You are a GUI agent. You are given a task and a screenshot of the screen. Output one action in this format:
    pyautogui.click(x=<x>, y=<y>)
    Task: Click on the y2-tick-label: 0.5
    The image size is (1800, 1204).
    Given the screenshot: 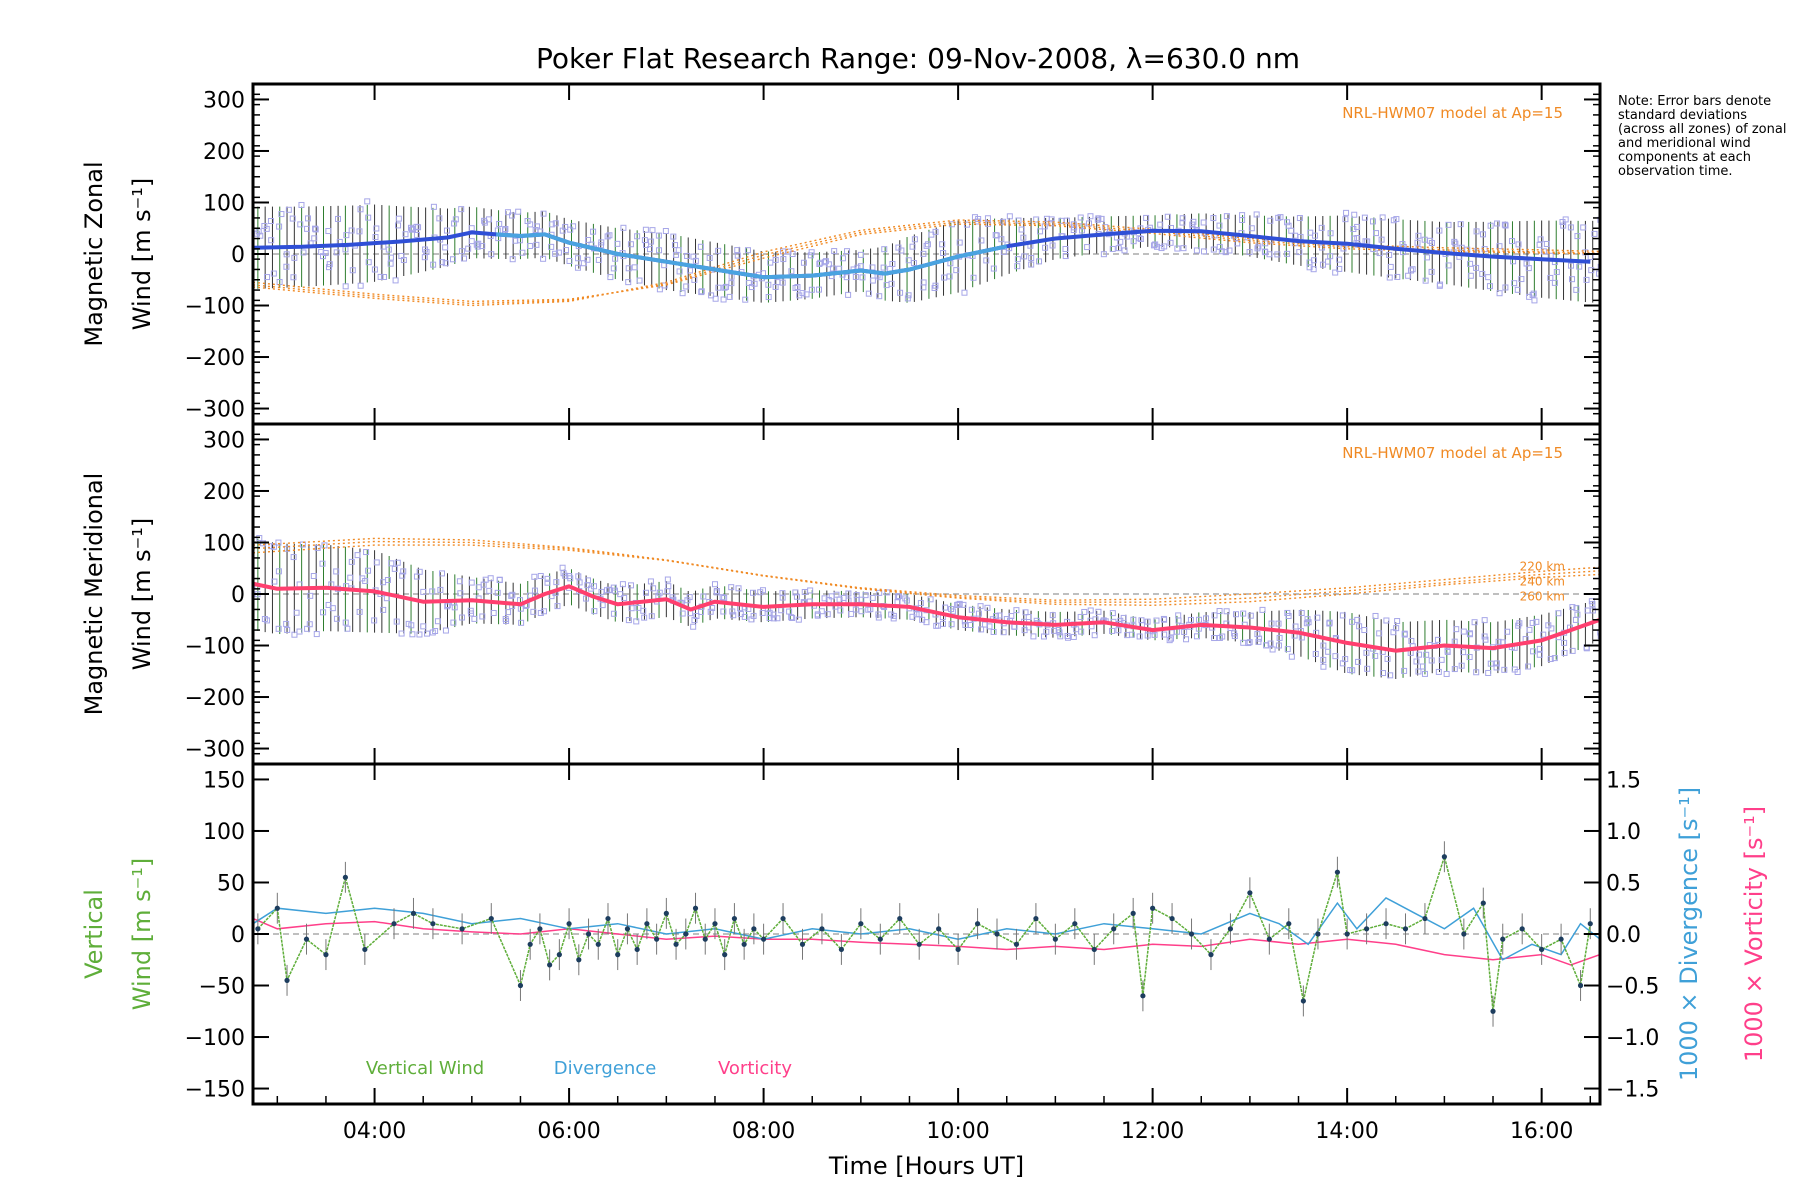 What is the action you would take?
    pyautogui.click(x=1623, y=883)
    